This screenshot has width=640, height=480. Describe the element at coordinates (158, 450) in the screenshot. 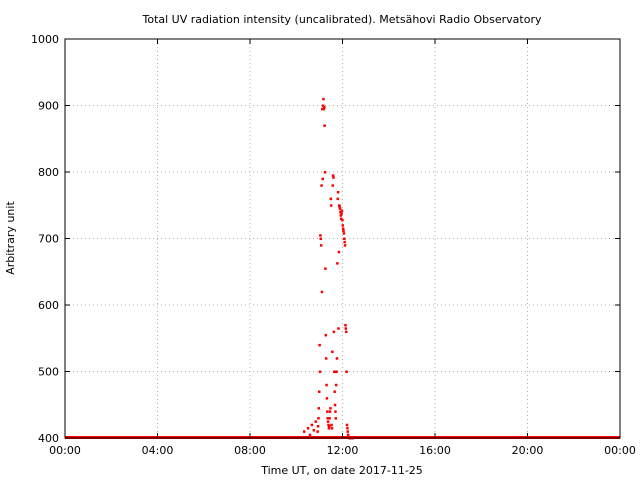

I see `x-tick-label: 04:00` at that location.